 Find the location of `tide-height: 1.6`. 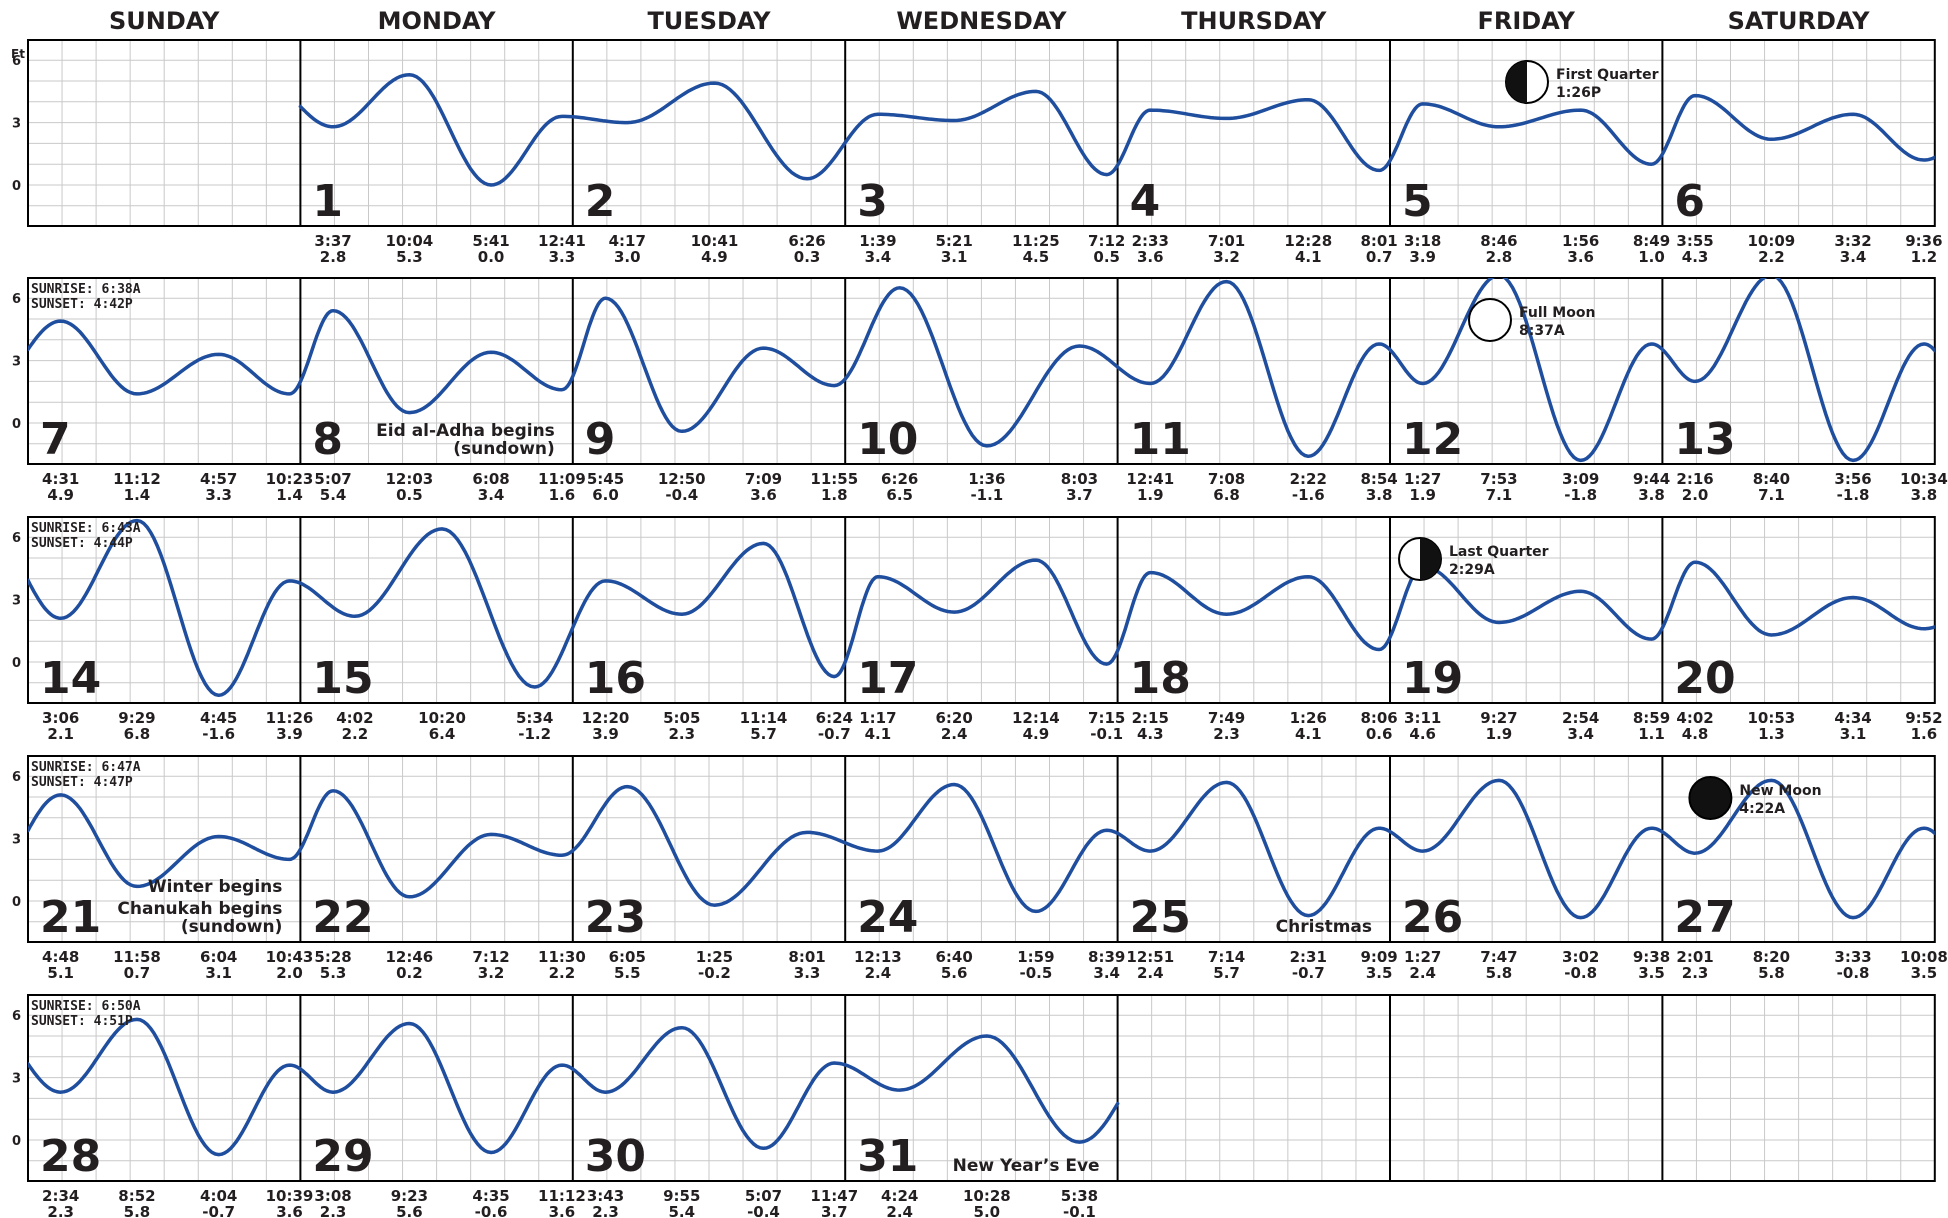

tide-height: 1.6 is located at coordinates (1924, 734).